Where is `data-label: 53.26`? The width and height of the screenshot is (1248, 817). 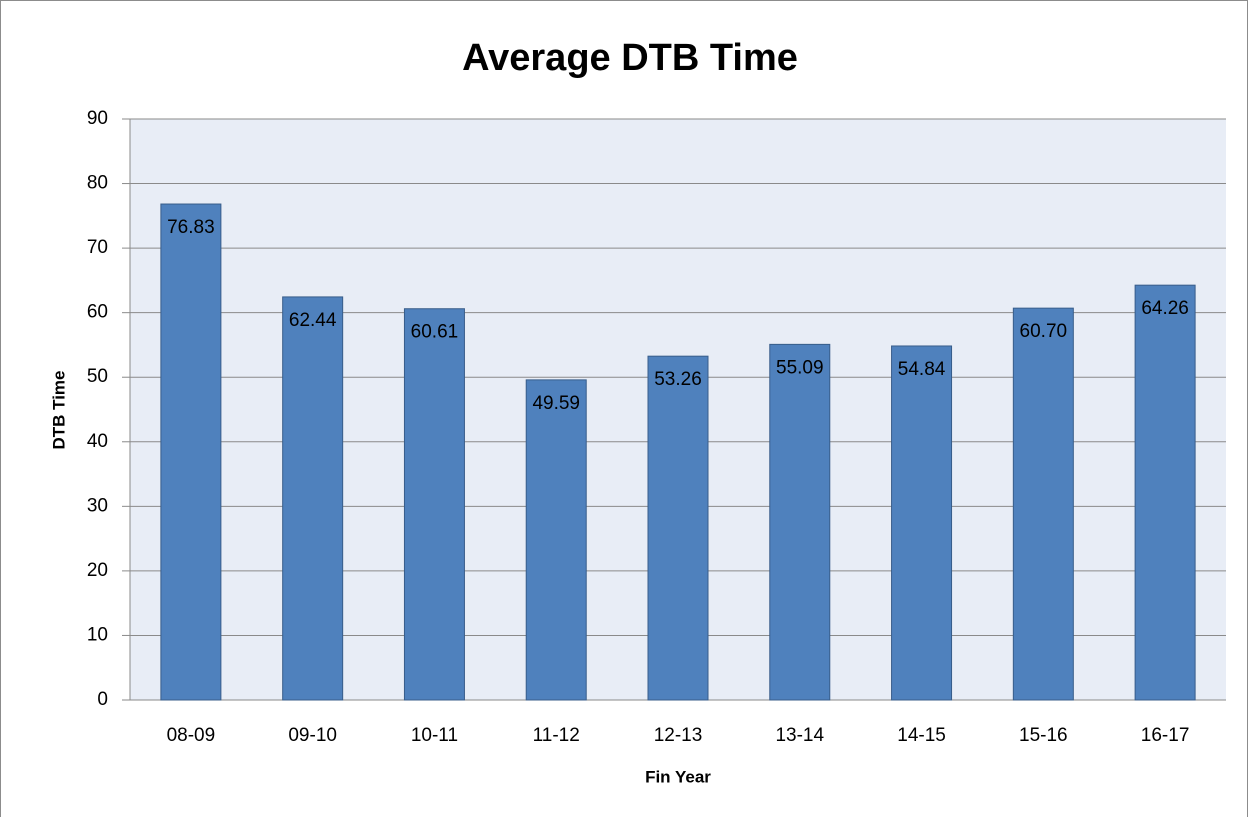
data-label: 53.26 is located at coordinates (678, 379).